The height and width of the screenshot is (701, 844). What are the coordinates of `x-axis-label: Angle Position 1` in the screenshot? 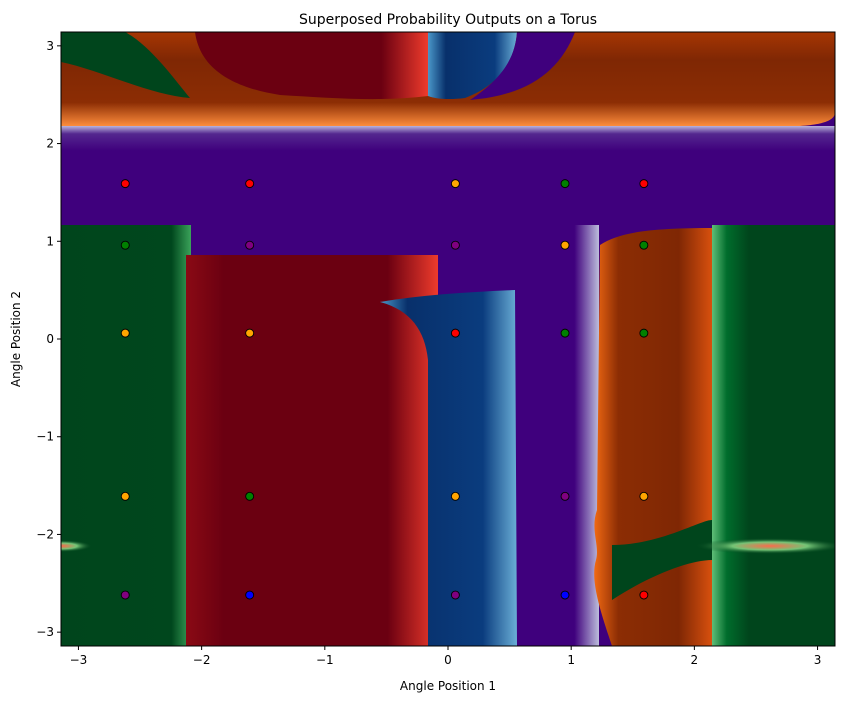 It's located at (448, 686).